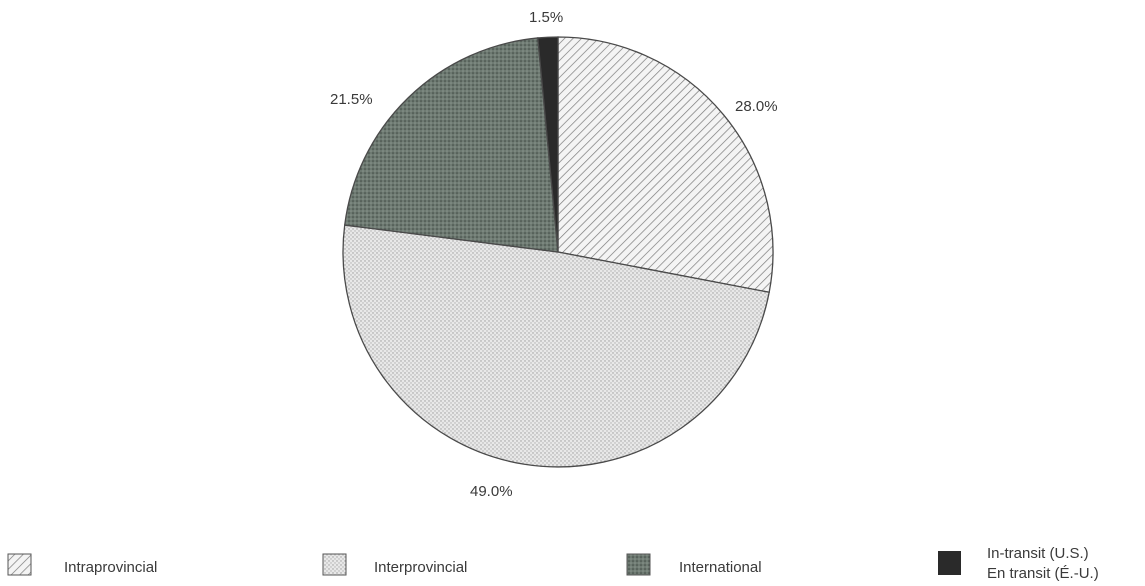 This screenshot has height=586, width=1145. I want to click on legend-item-intraprovincial: Intraprovincial, so click(82, 564).